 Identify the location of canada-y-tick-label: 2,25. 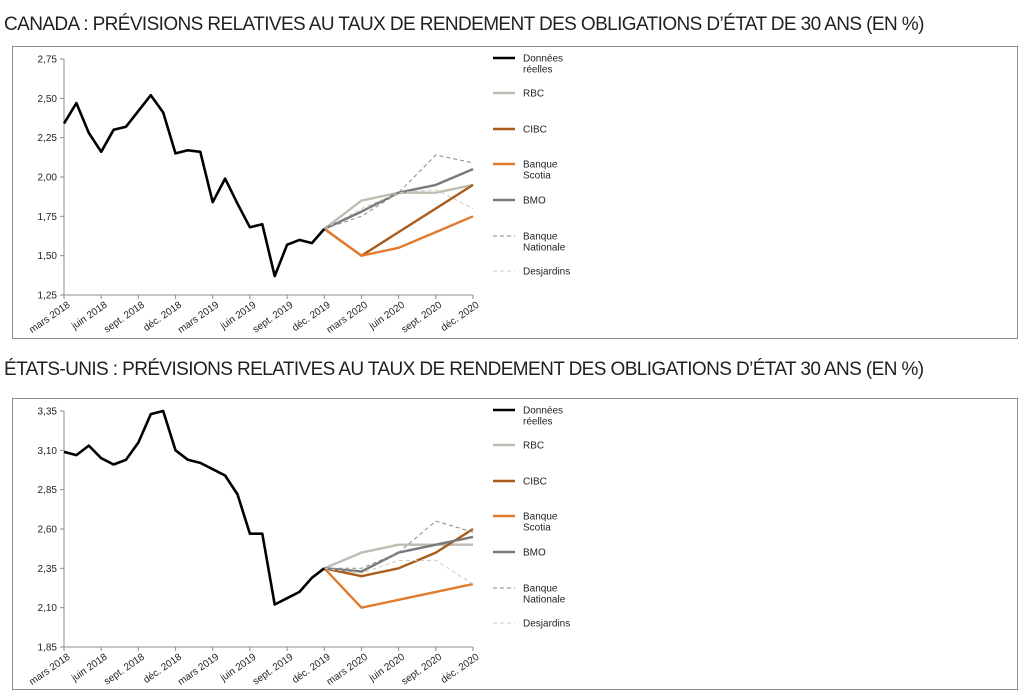
(48, 138).